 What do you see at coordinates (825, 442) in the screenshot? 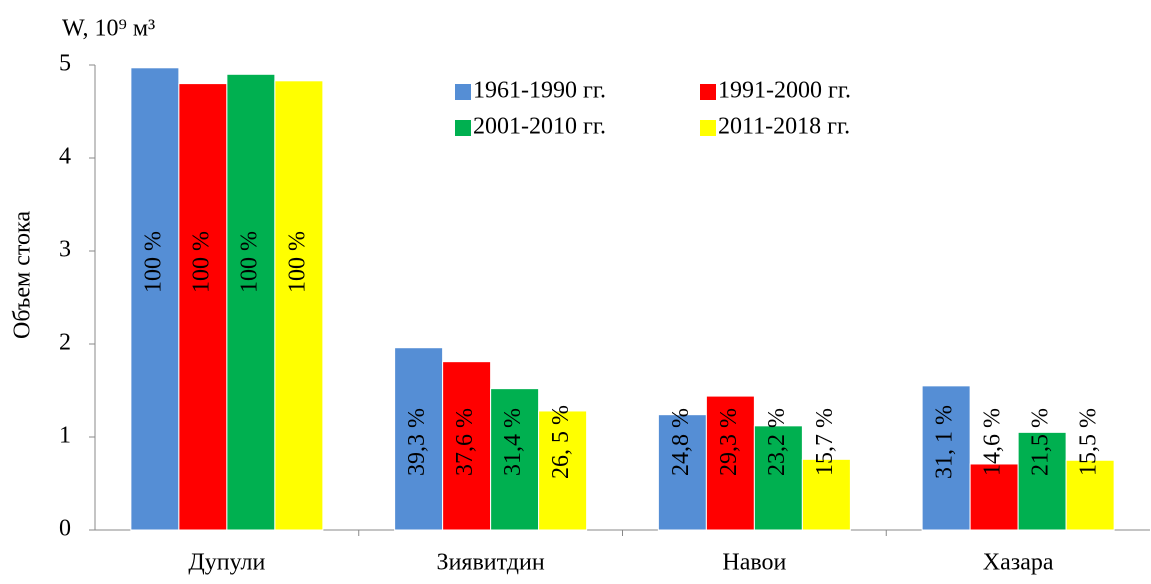
I see `bar-annotation: 15,7 %` at bounding box center [825, 442].